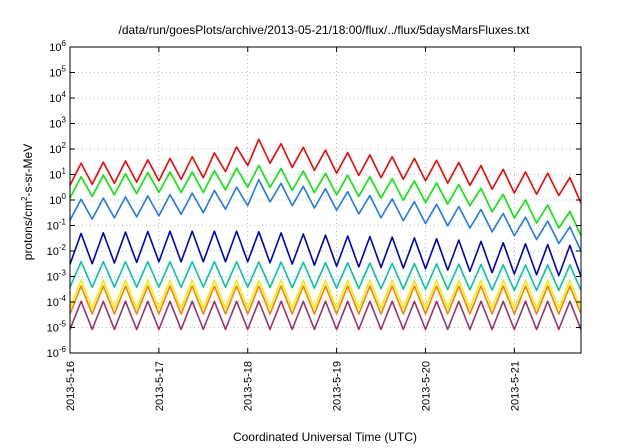  I want to click on y-tick-label: 10⁻³, so click(57, 276).